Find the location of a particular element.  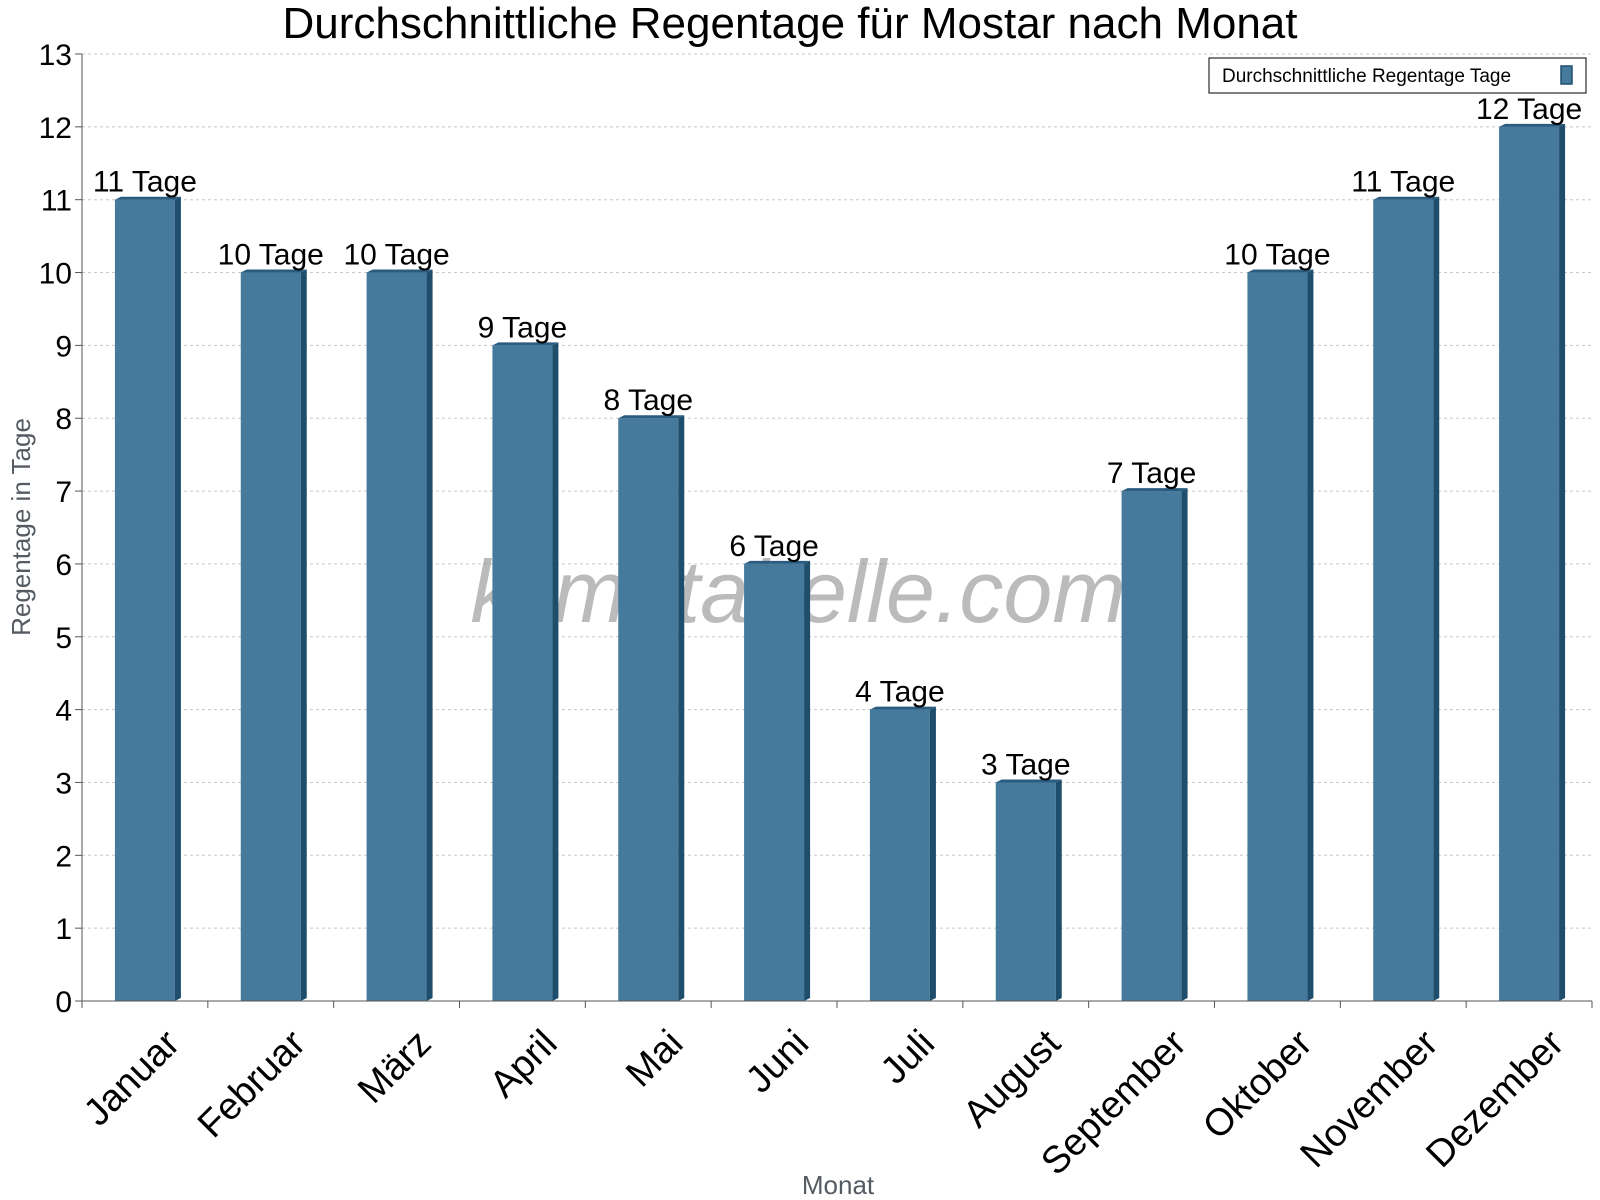

x-tick-label: Oktober is located at coordinates (1258, 1085).